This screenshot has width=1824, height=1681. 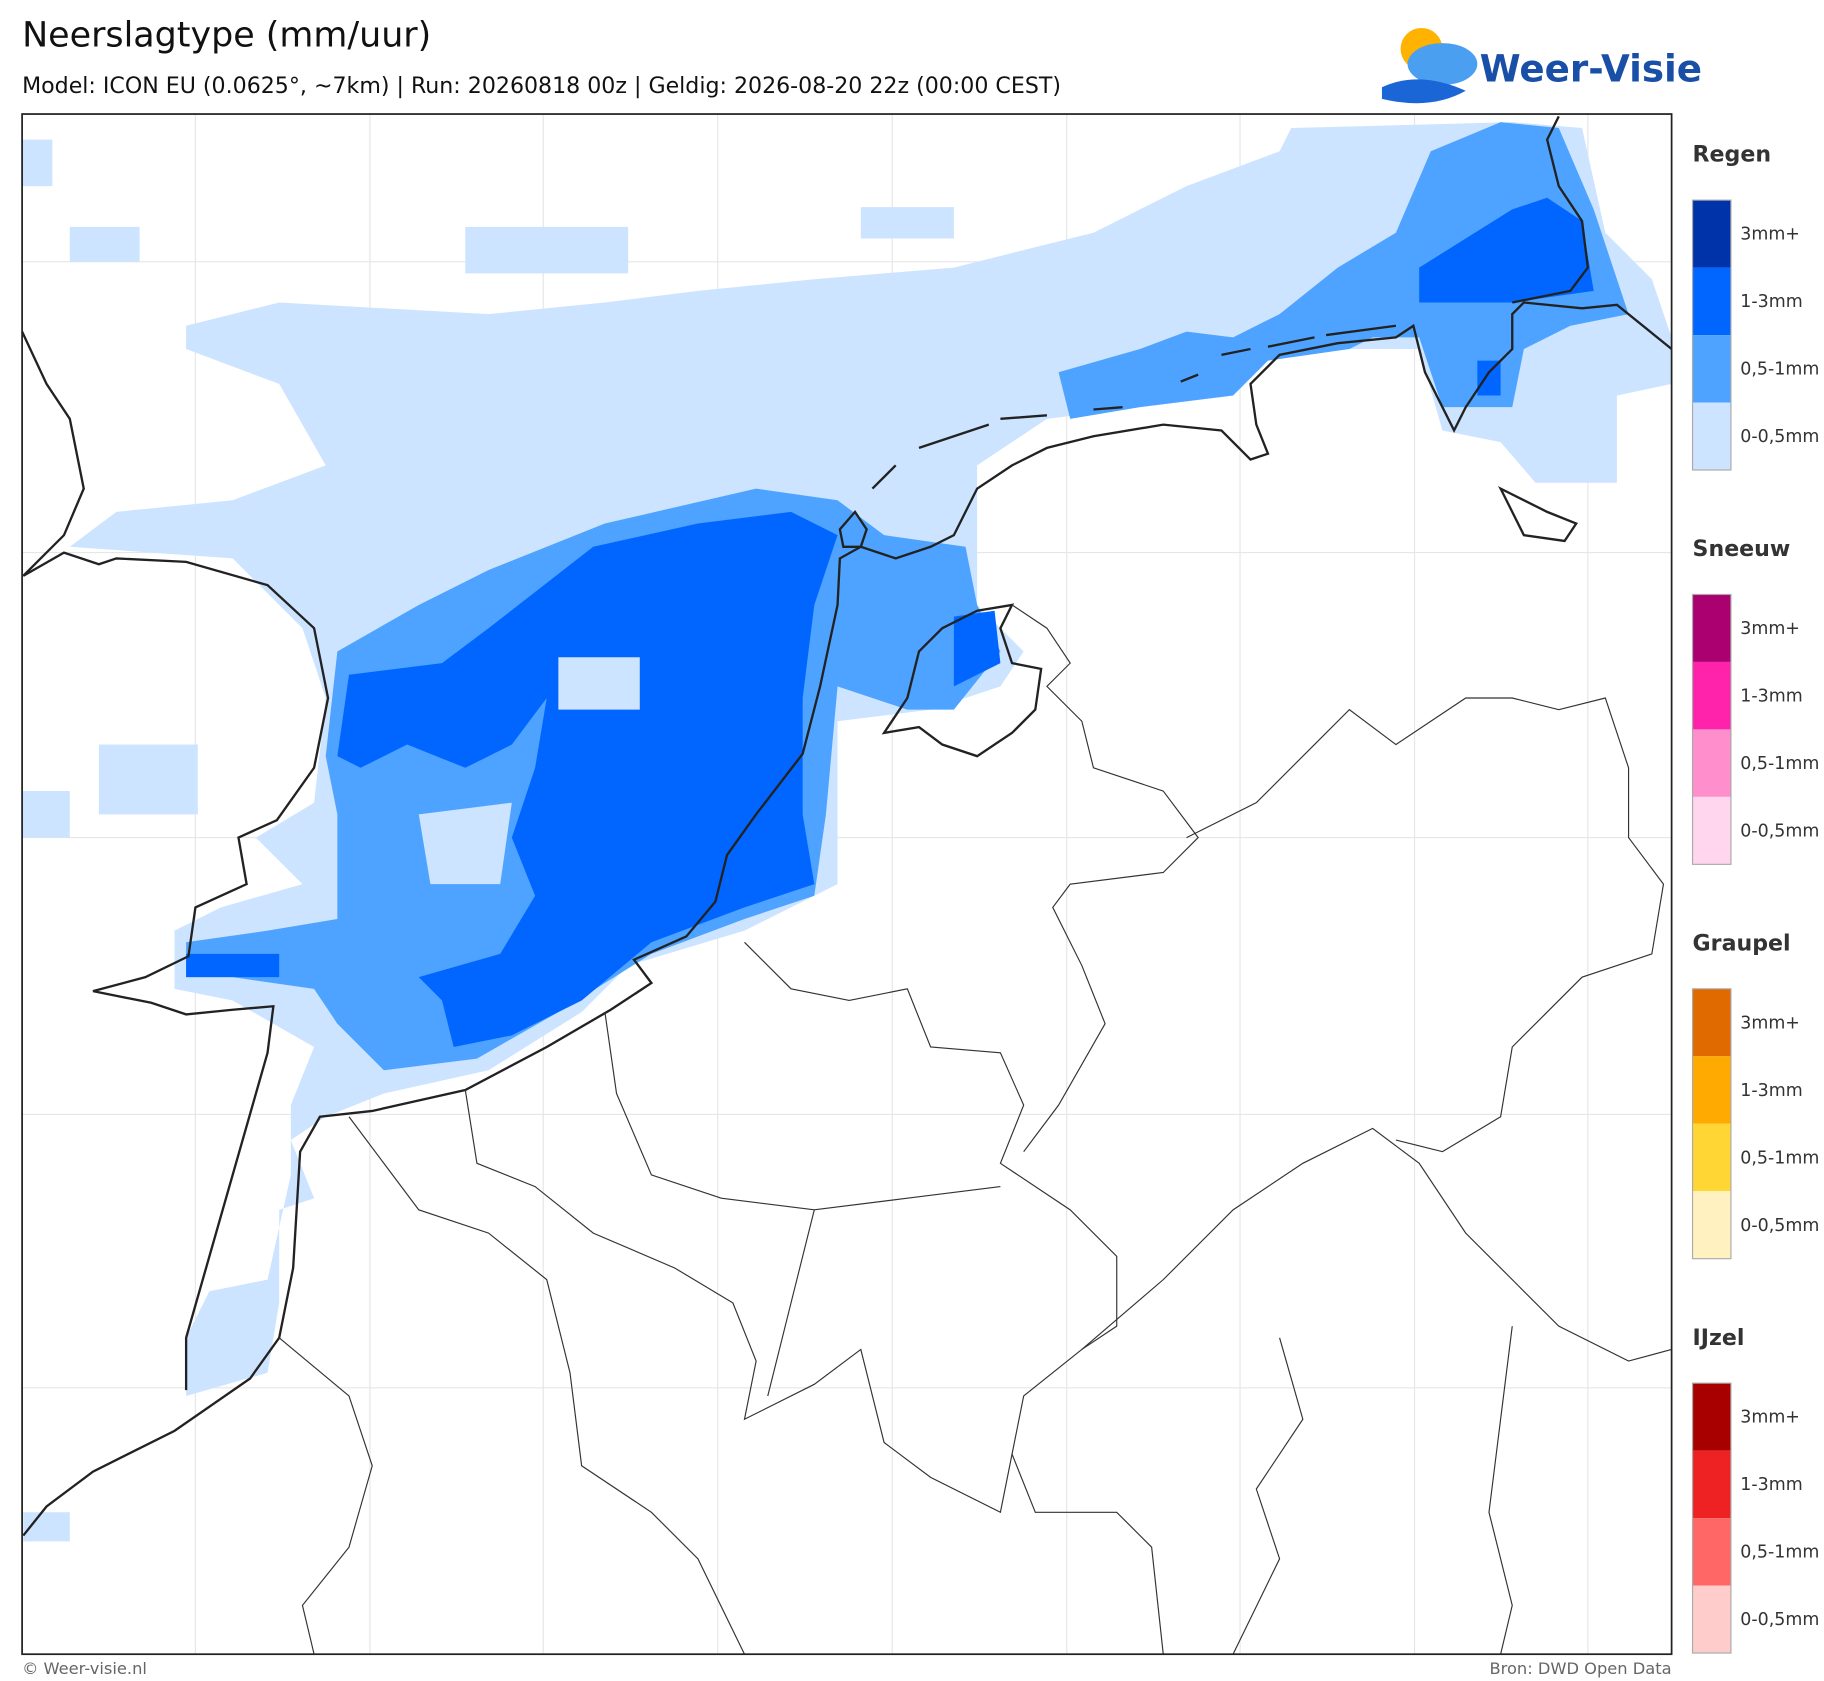 I want to click on logo: Weer-Visie, so click(x=1541, y=65).